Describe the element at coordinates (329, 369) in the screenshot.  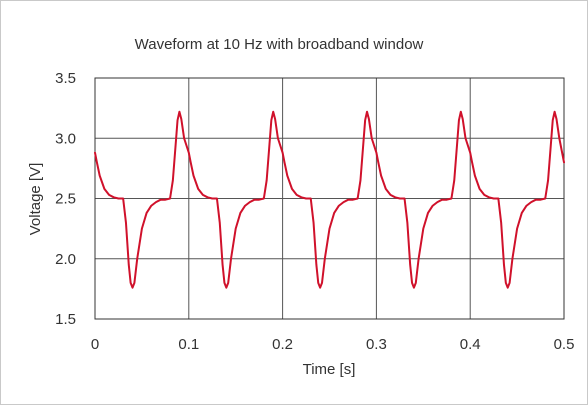
I see `x-axis-label: Time [s]` at that location.